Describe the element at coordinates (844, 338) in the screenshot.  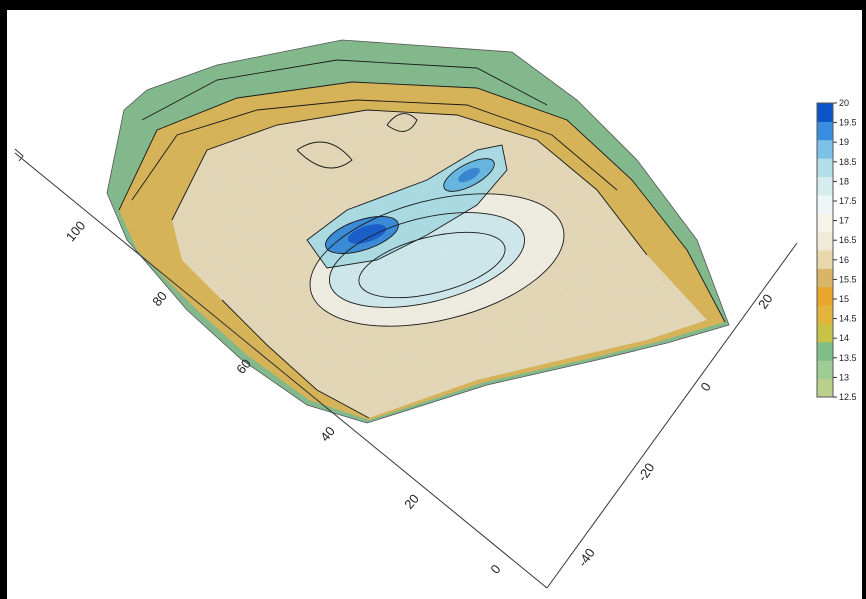
I see `colorbar-tick-label: 14` at that location.